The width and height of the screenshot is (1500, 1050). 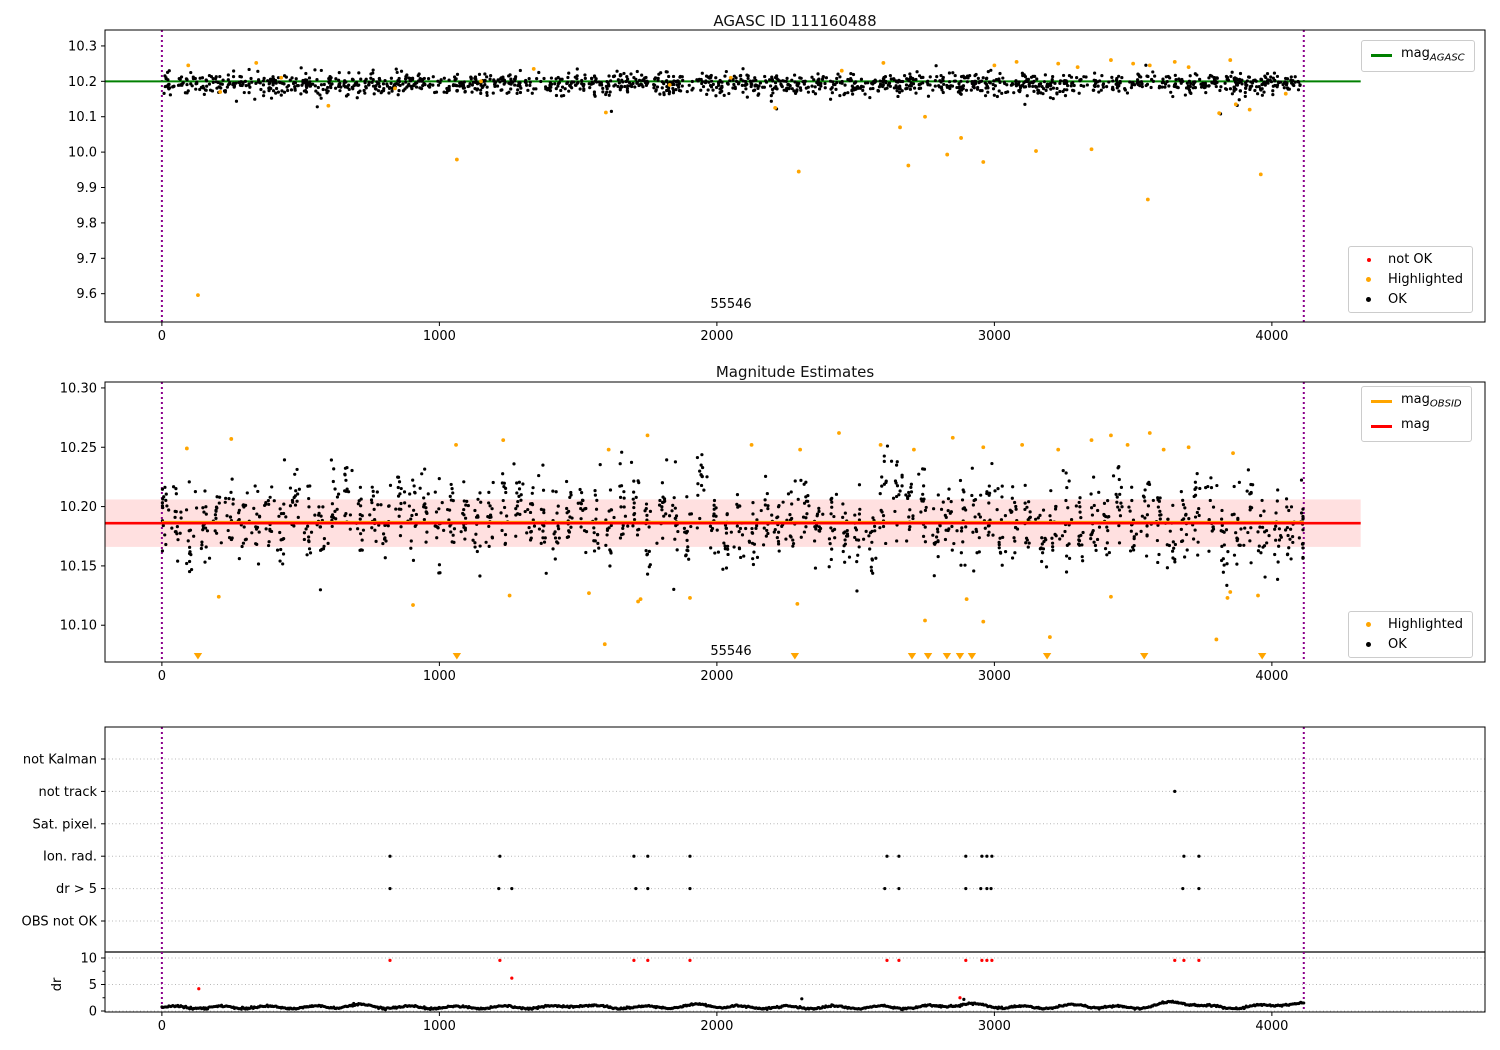 I want to click on tick-label: OBS not OK, so click(x=60, y=922).